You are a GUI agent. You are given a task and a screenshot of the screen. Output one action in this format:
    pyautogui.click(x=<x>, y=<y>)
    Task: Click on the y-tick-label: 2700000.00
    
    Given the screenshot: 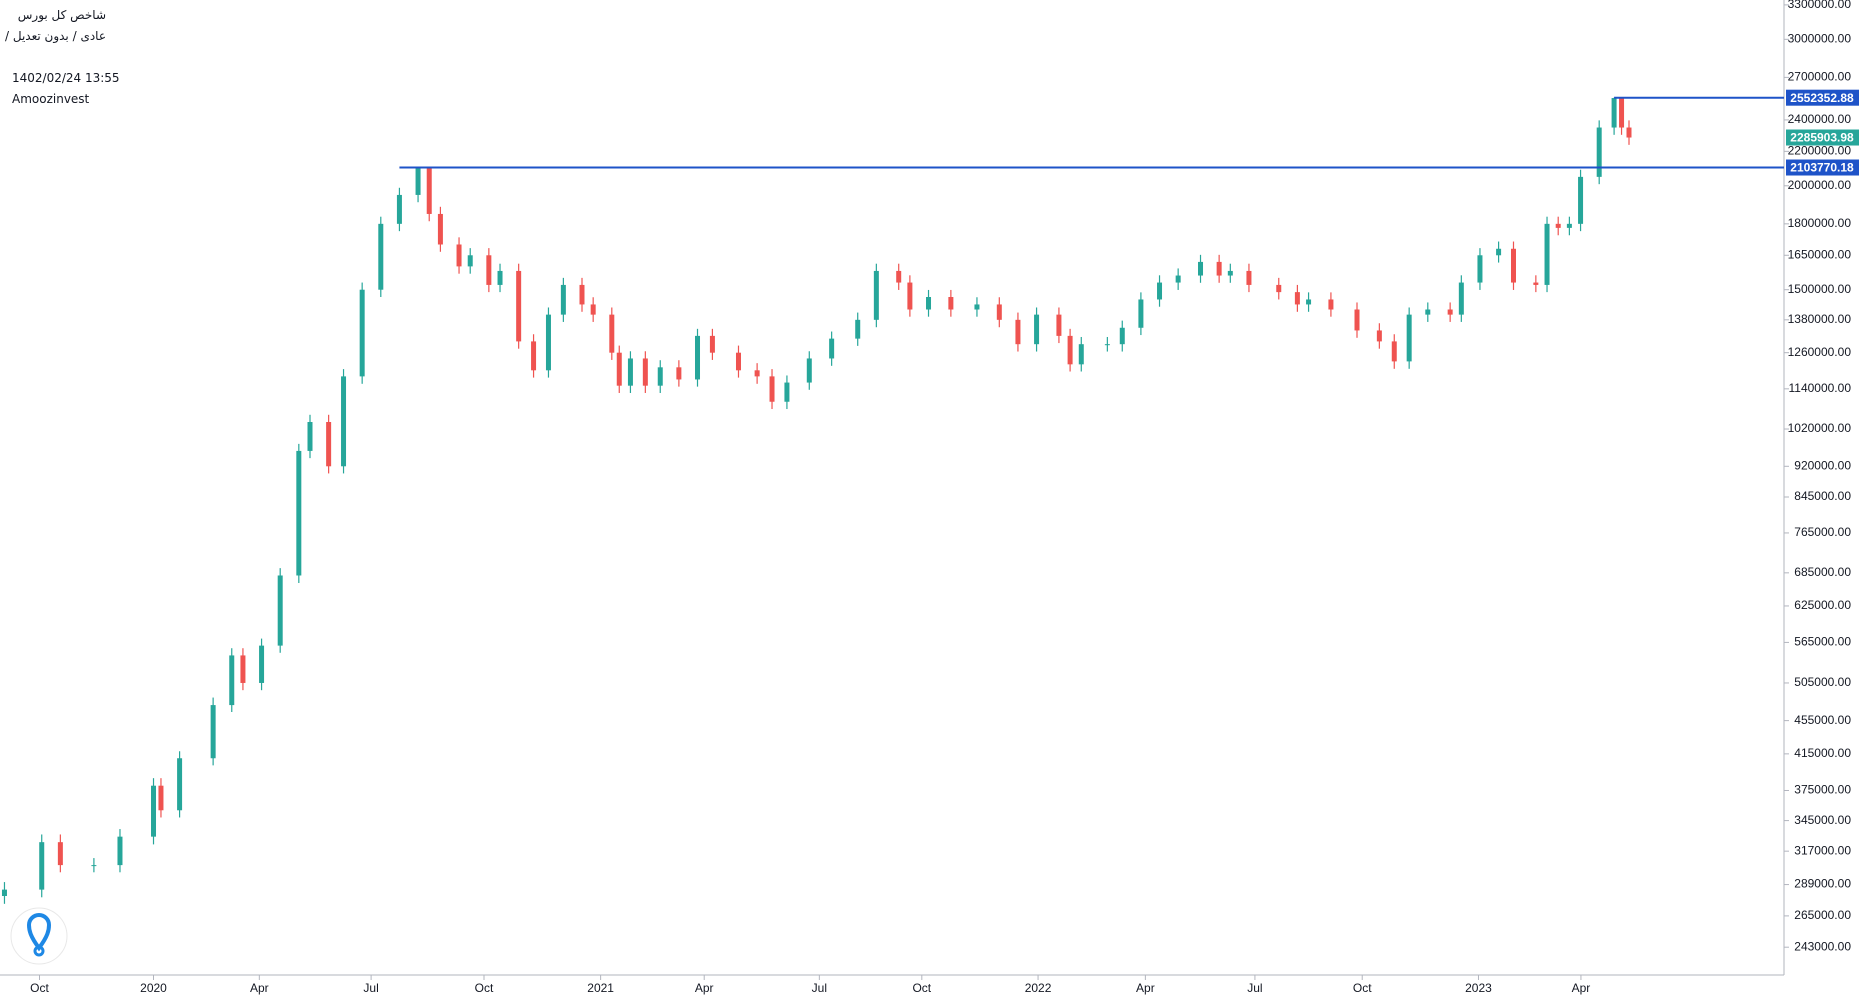 What is the action you would take?
    pyautogui.click(x=1820, y=77)
    